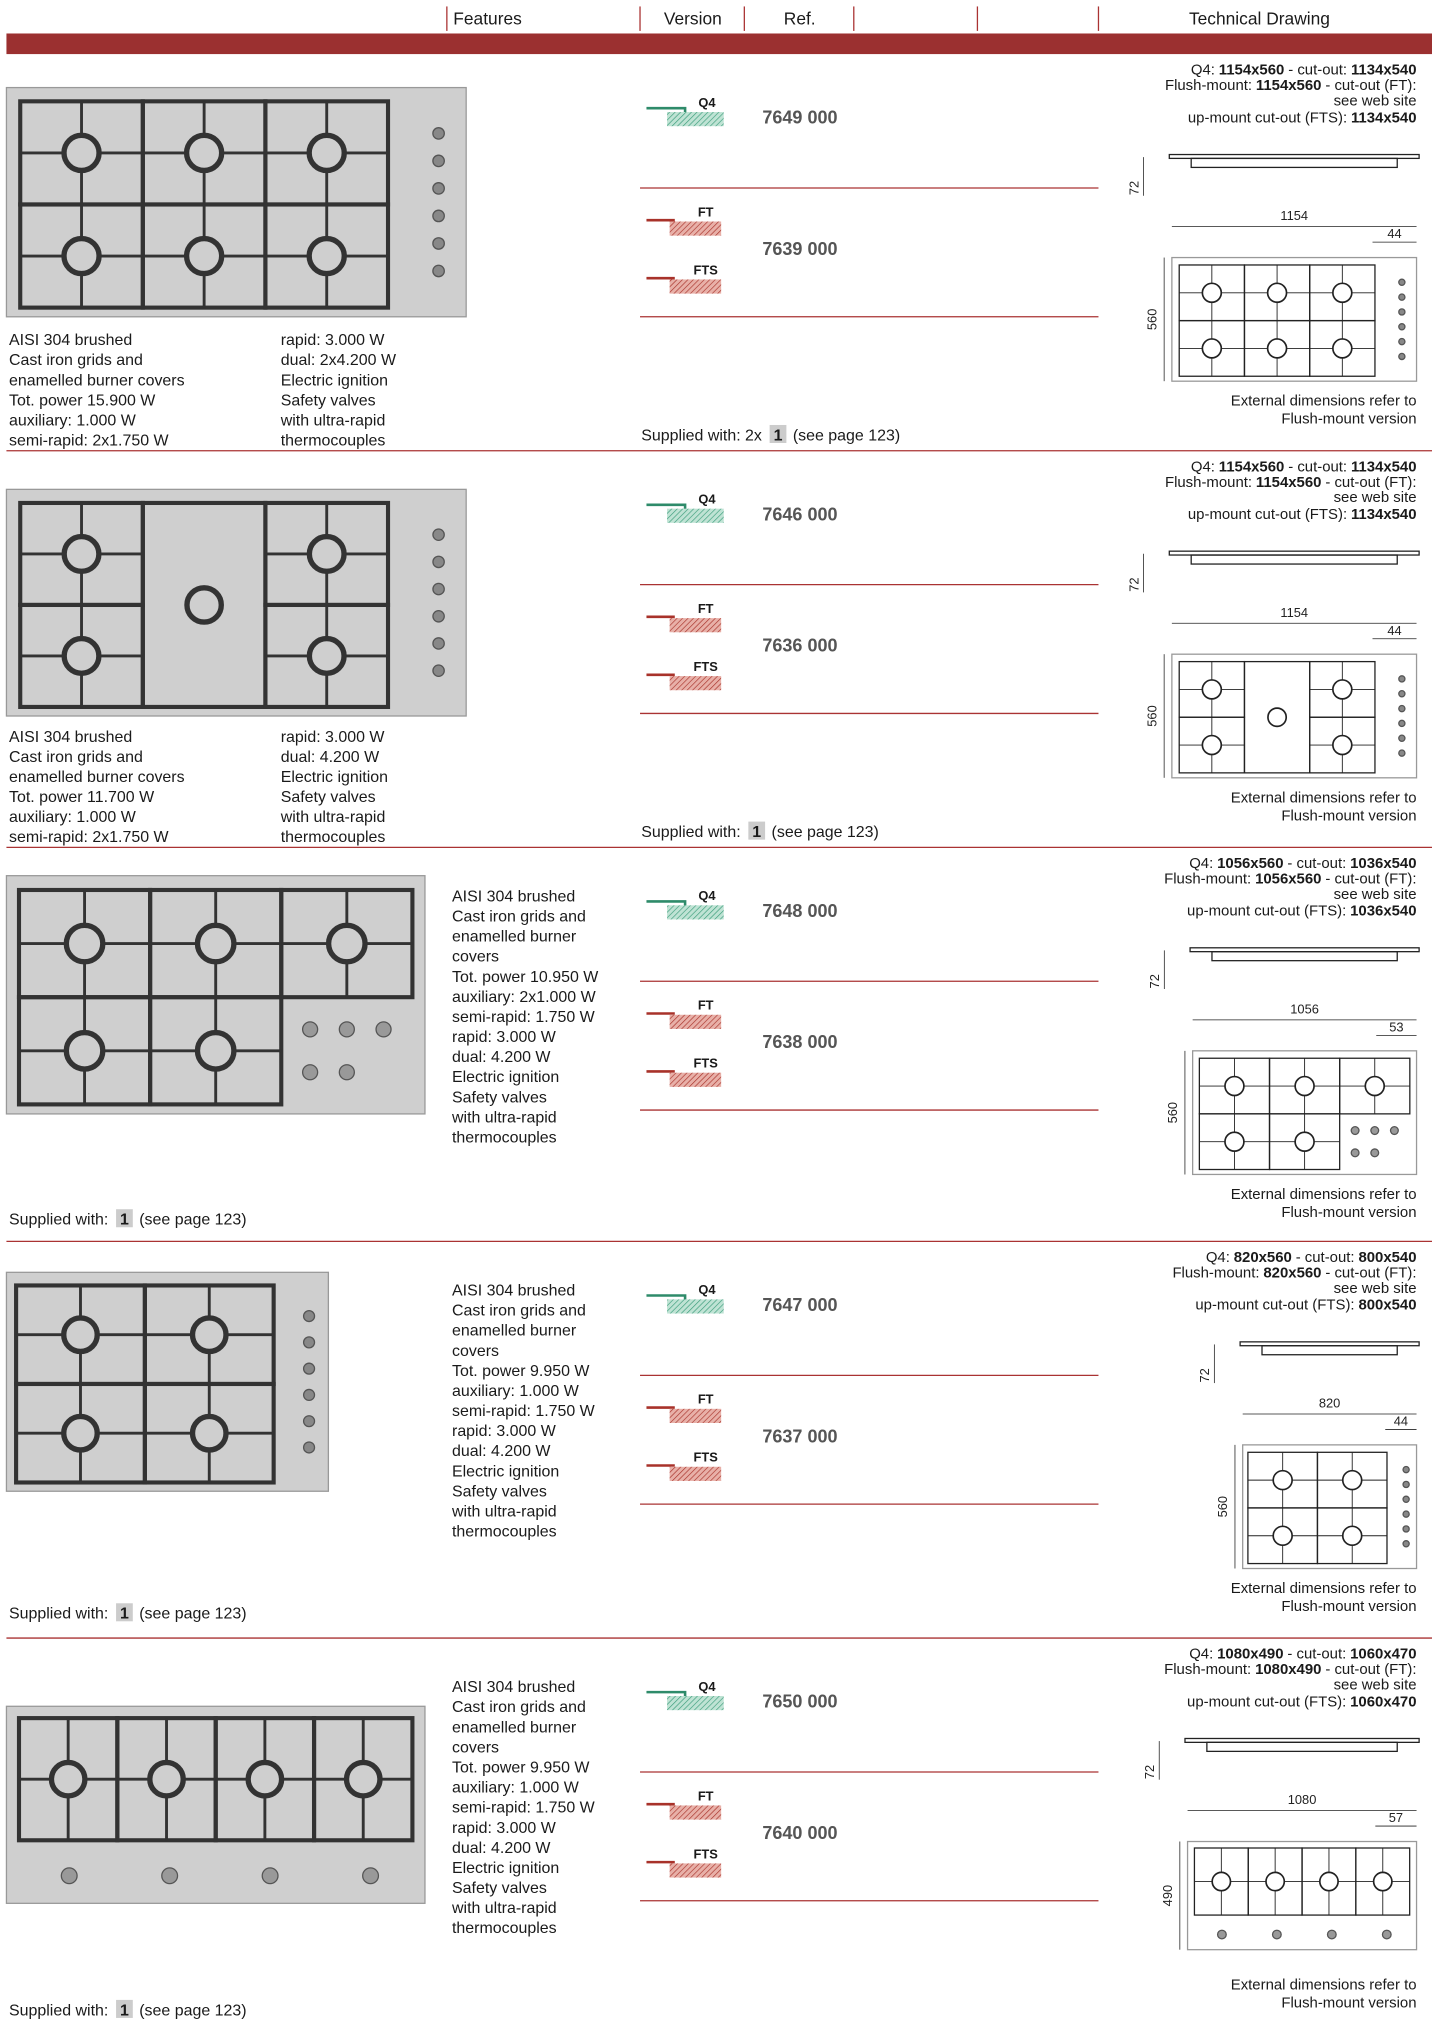  What do you see at coordinates (520, 1767) in the screenshot?
I see `feature-line: Tot. power 9.950 W` at bounding box center [520, 1767].